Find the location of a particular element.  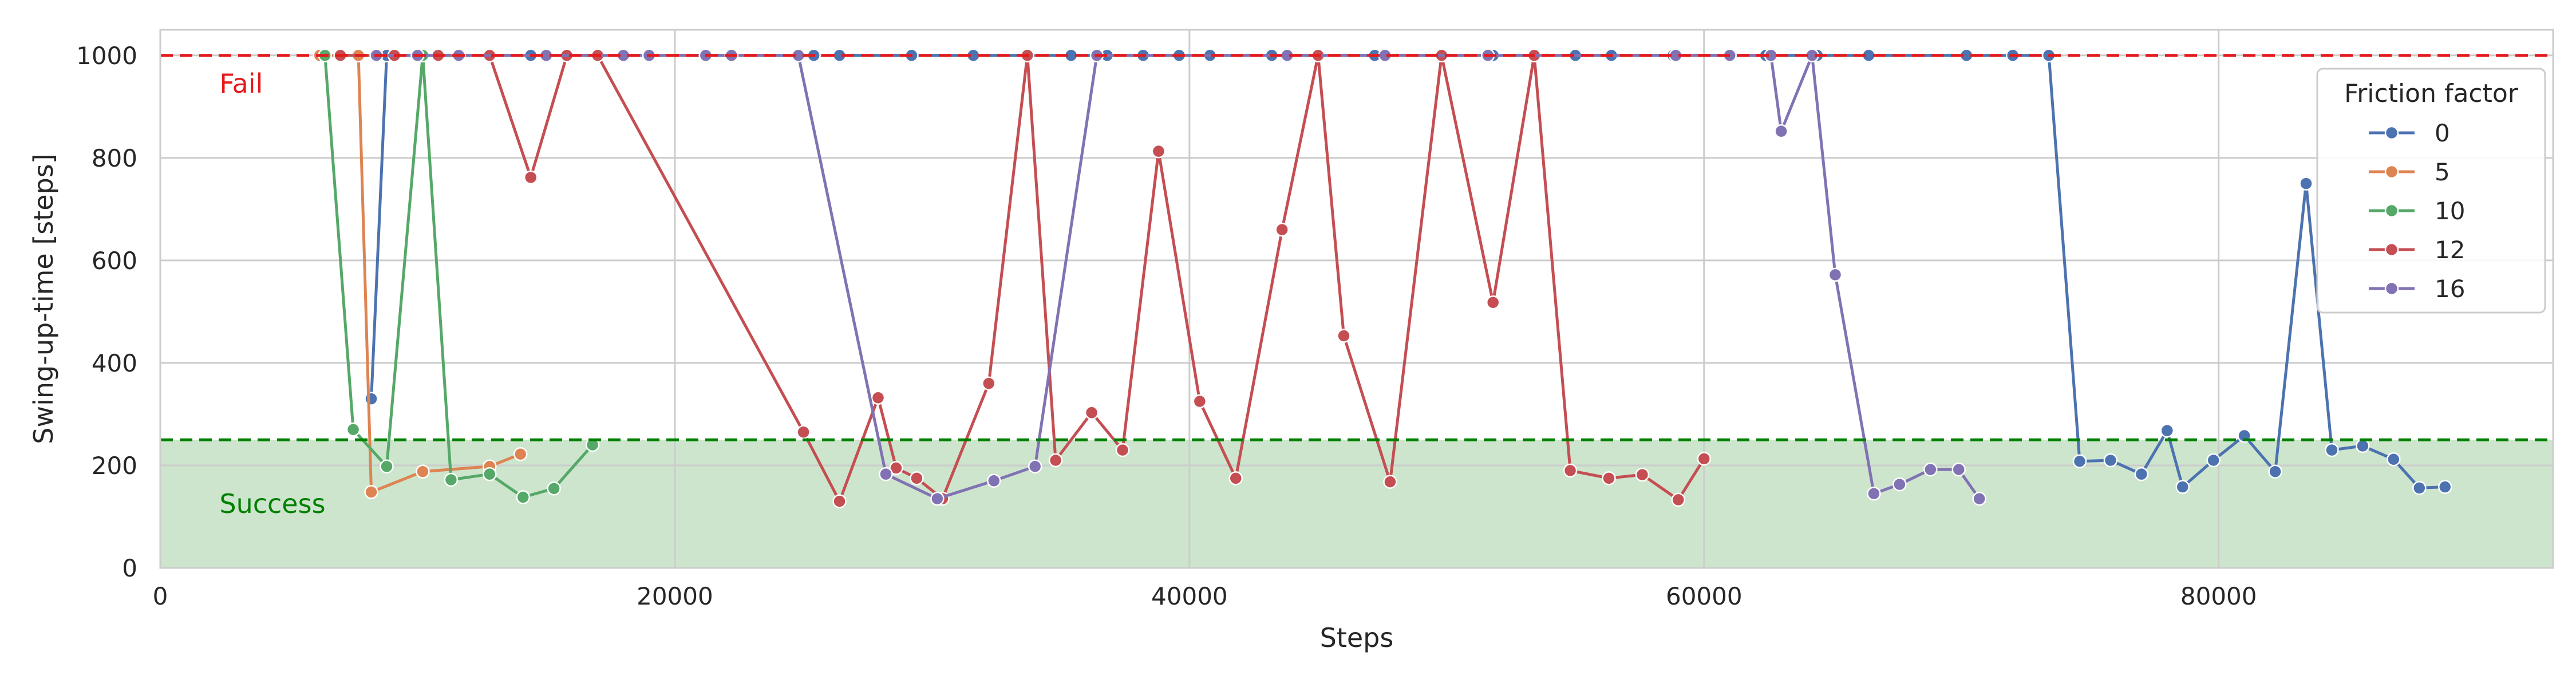

y-tick-label: 800 is located at coordinates (114, 158).